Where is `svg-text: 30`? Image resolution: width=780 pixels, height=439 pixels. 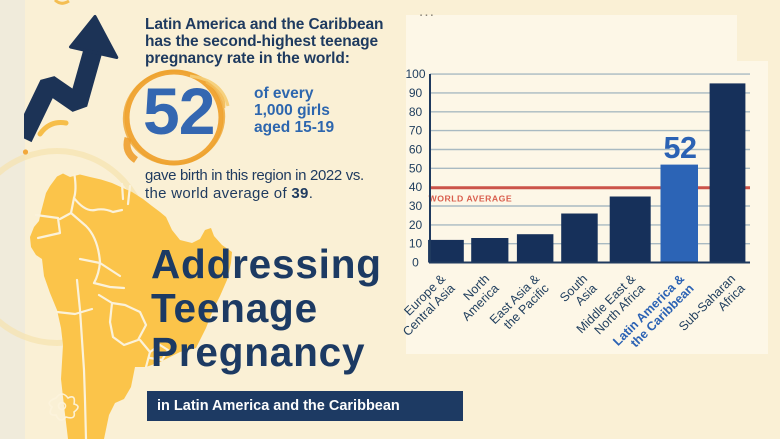 svg-text: 30 is located at coordinates (416, 206).